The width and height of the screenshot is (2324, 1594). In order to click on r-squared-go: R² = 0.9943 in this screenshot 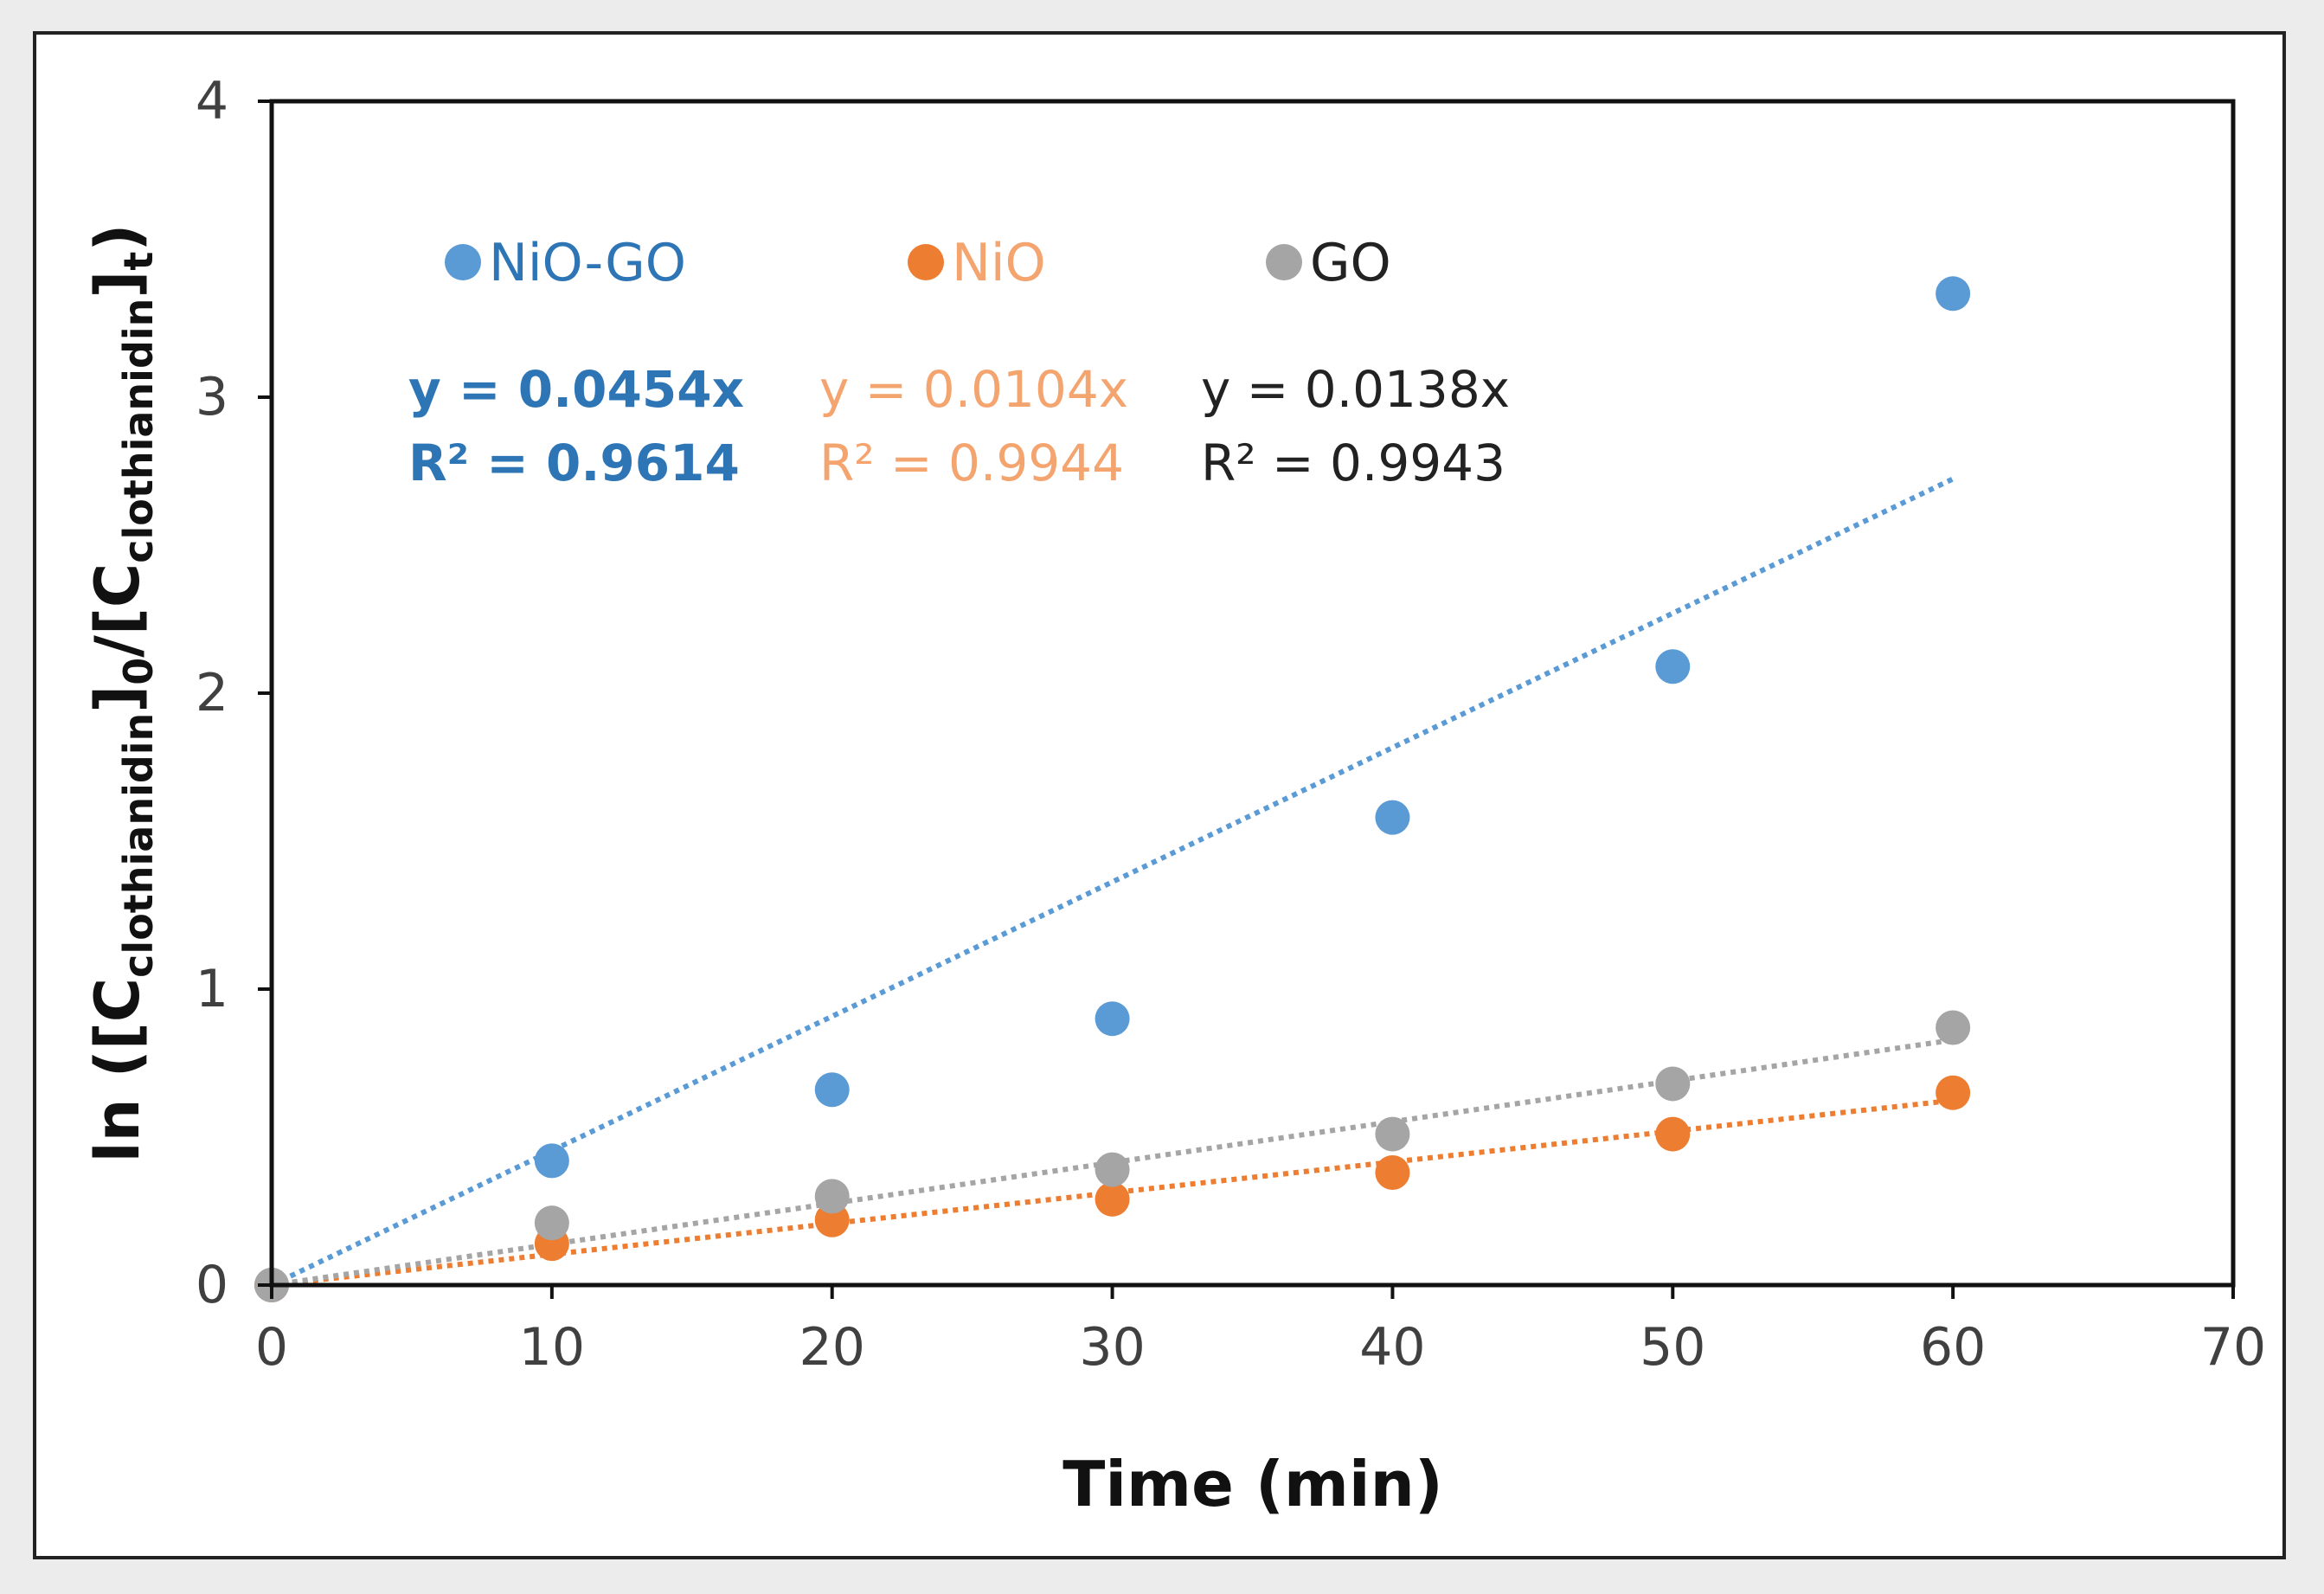, I will do `click(1353, 463)`.